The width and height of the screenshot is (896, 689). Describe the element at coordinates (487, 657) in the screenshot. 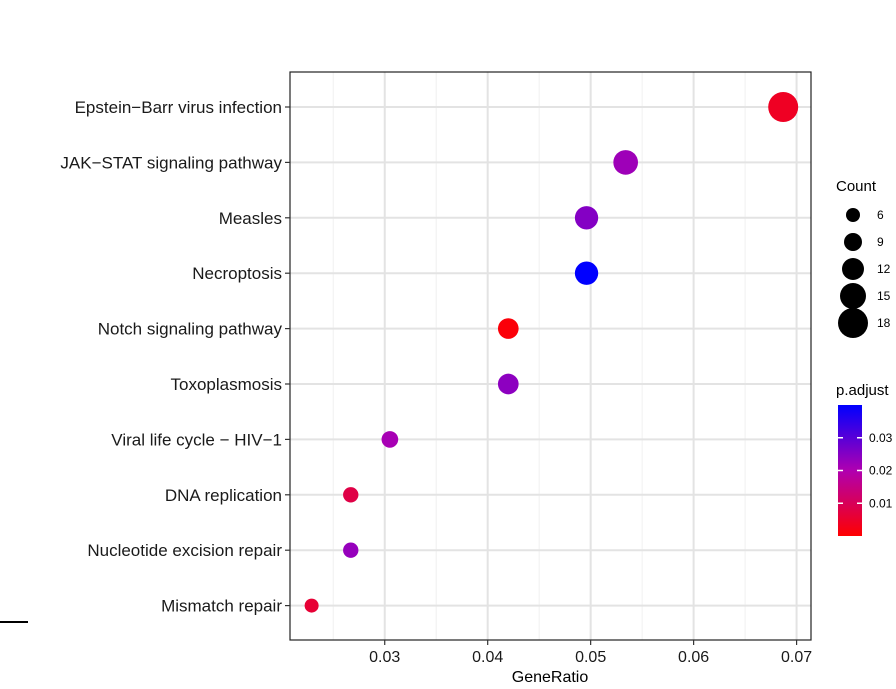

I see `x-tick-label: 0.04` at that location.